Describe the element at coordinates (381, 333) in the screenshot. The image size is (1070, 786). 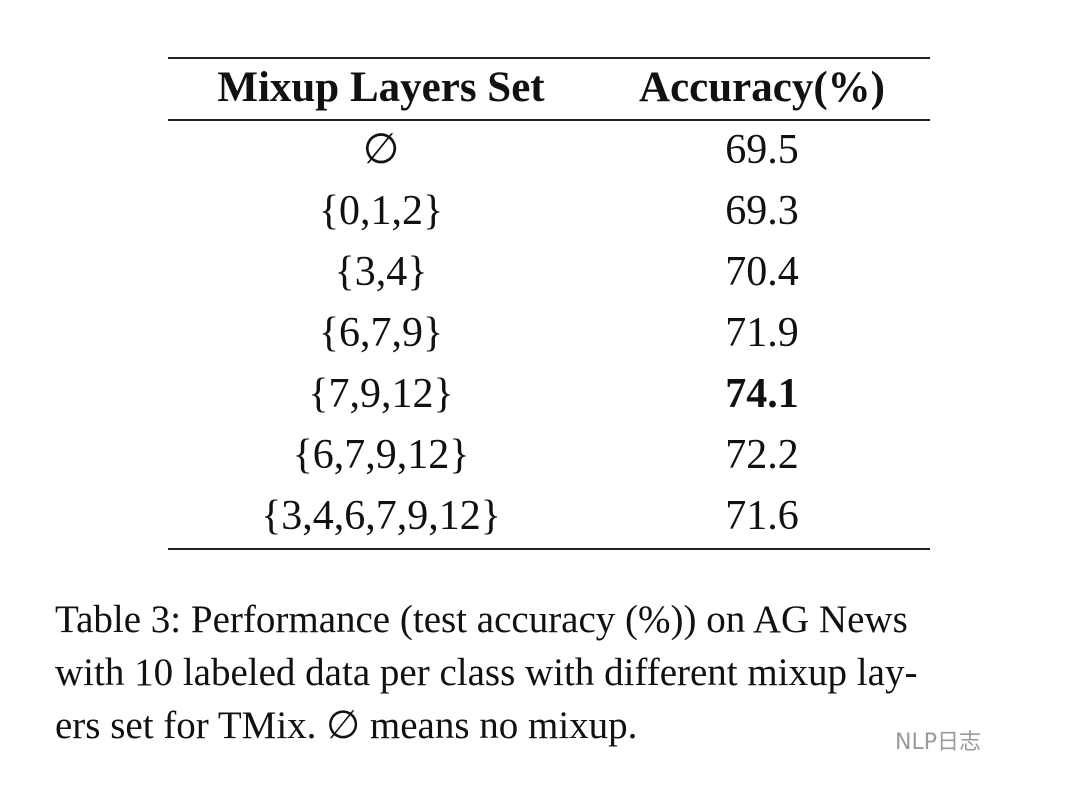
I see `set-cell: {6,7,9}` at that location.